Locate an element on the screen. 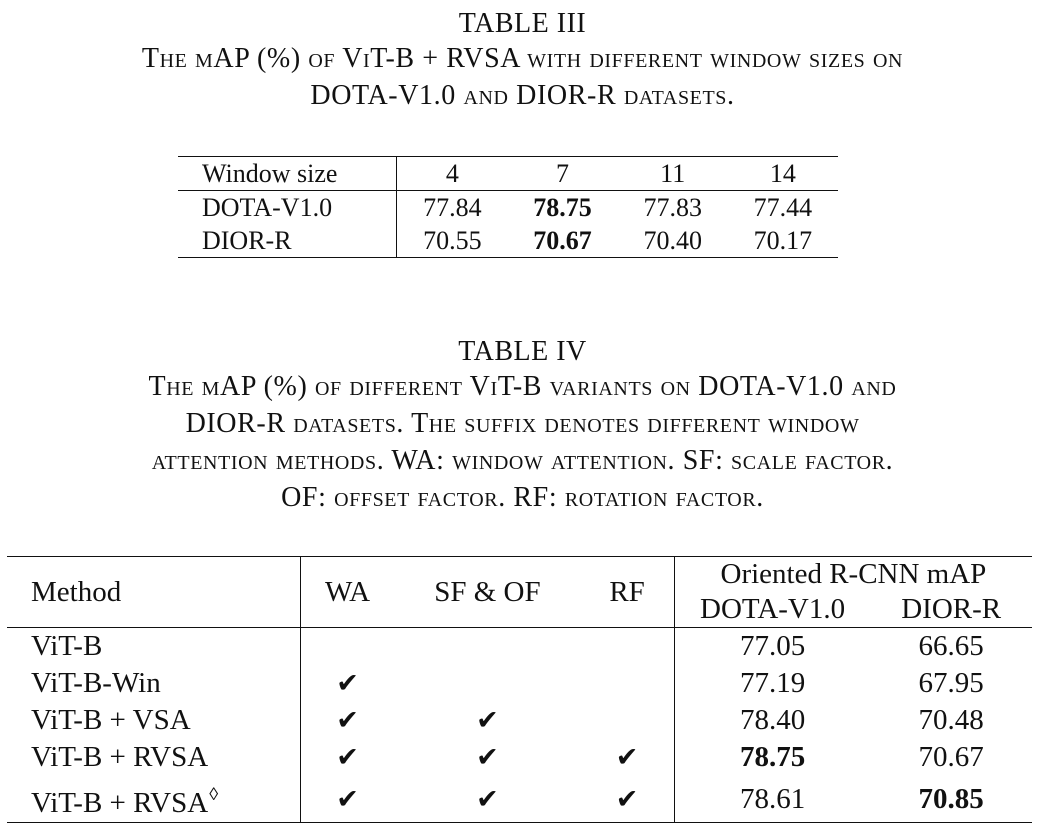 Image resolution: width=1045 pixels, height=838 pixels. header-size-4: 4 is located at coordinates (452, 173).